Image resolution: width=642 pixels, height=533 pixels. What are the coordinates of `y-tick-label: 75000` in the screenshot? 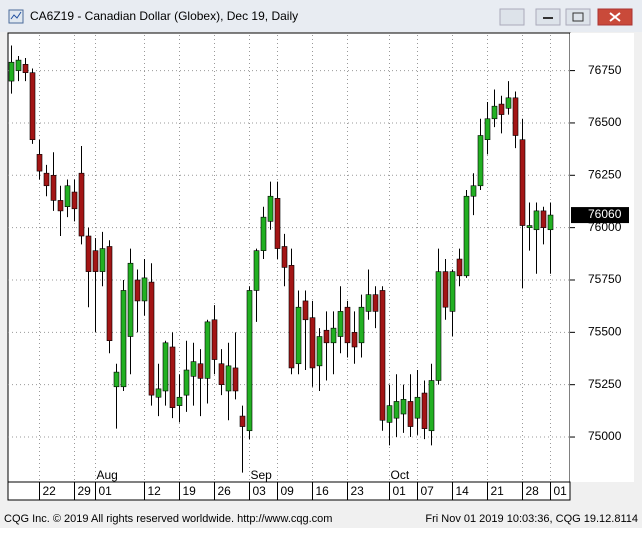 It's located at (605, 436).